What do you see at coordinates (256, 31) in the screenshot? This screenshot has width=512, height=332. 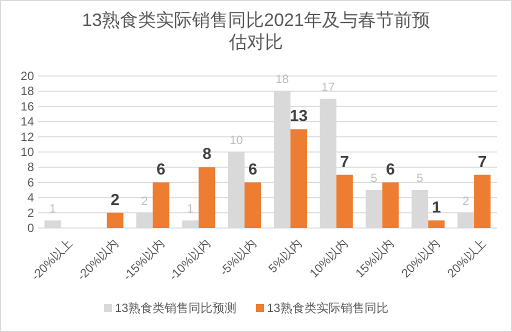 I see `chart-title: 13熟食类实际销售同比2021年及与春节前预估对比` at bounding box center [256, 31].